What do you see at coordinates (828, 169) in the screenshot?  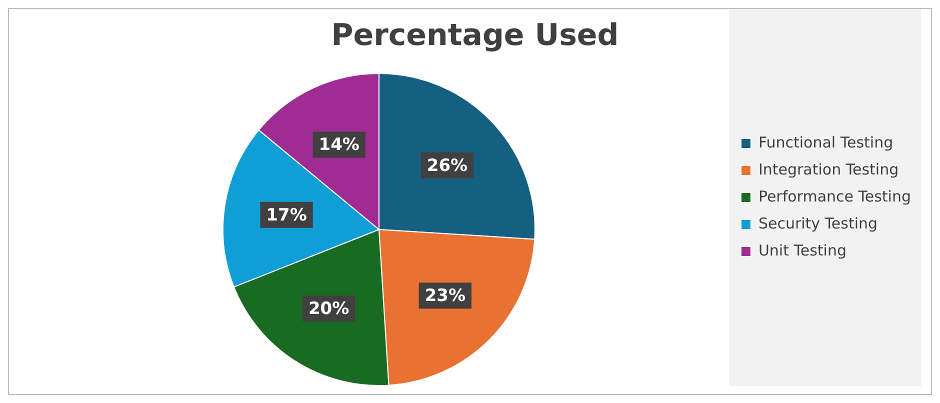 I see `legend-label: Integration Testing` at bounding box center [828, 169].